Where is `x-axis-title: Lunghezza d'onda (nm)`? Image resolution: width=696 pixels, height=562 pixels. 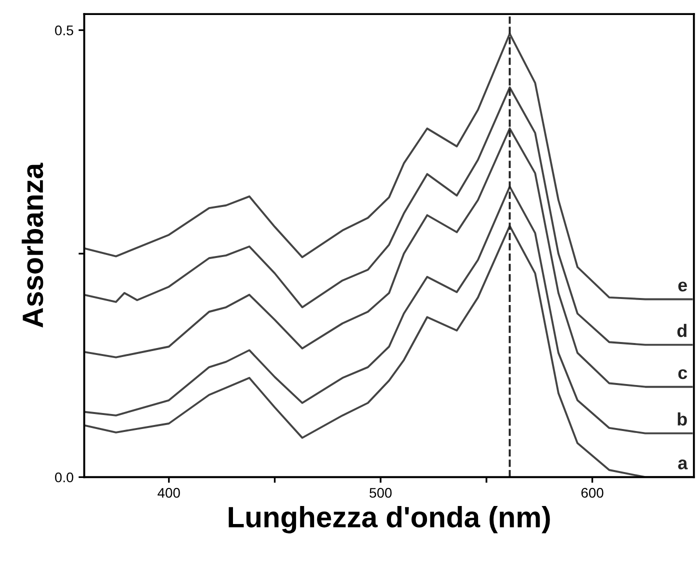
x-axis-title: Lunghezza d'onda (nm) is located at coordinates (389, 520).